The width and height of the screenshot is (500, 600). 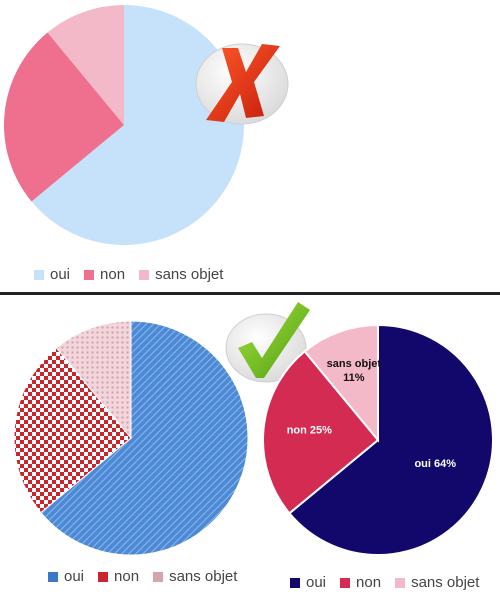 I want to click on cross-badge, so click(x=244, y=83).